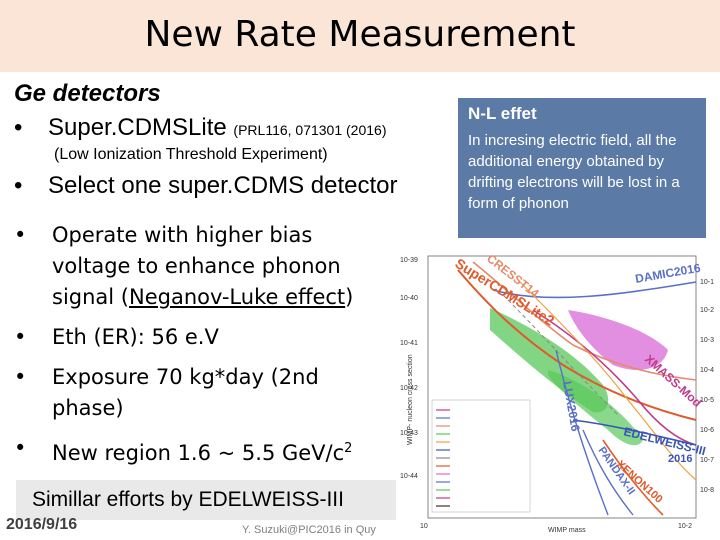 This screenshot has height=540, width=720. What do you see at coordinates (608, 472) in the screenshot?
I see `curve-pandax` at bounding box center [608, 472].